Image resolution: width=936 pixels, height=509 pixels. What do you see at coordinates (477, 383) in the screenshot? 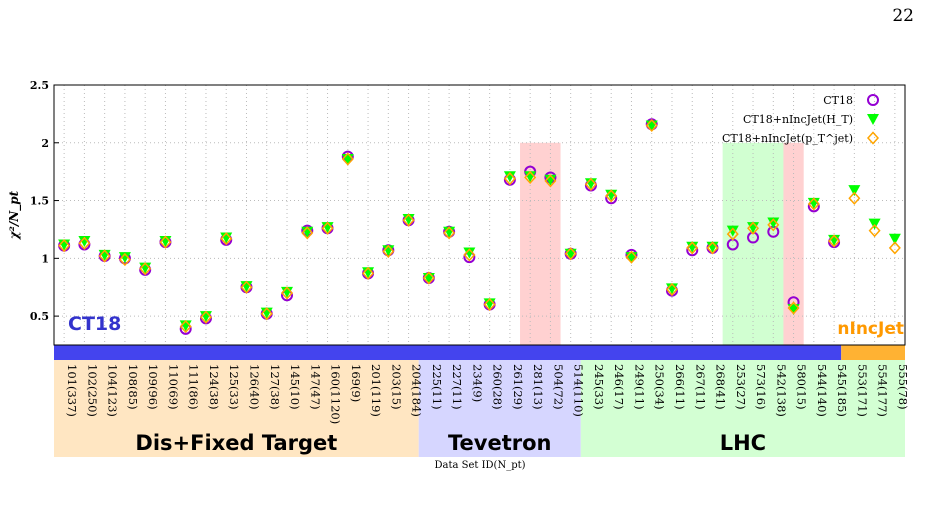
I see `category-label: 234(9)` at bounding box center [477, 383].